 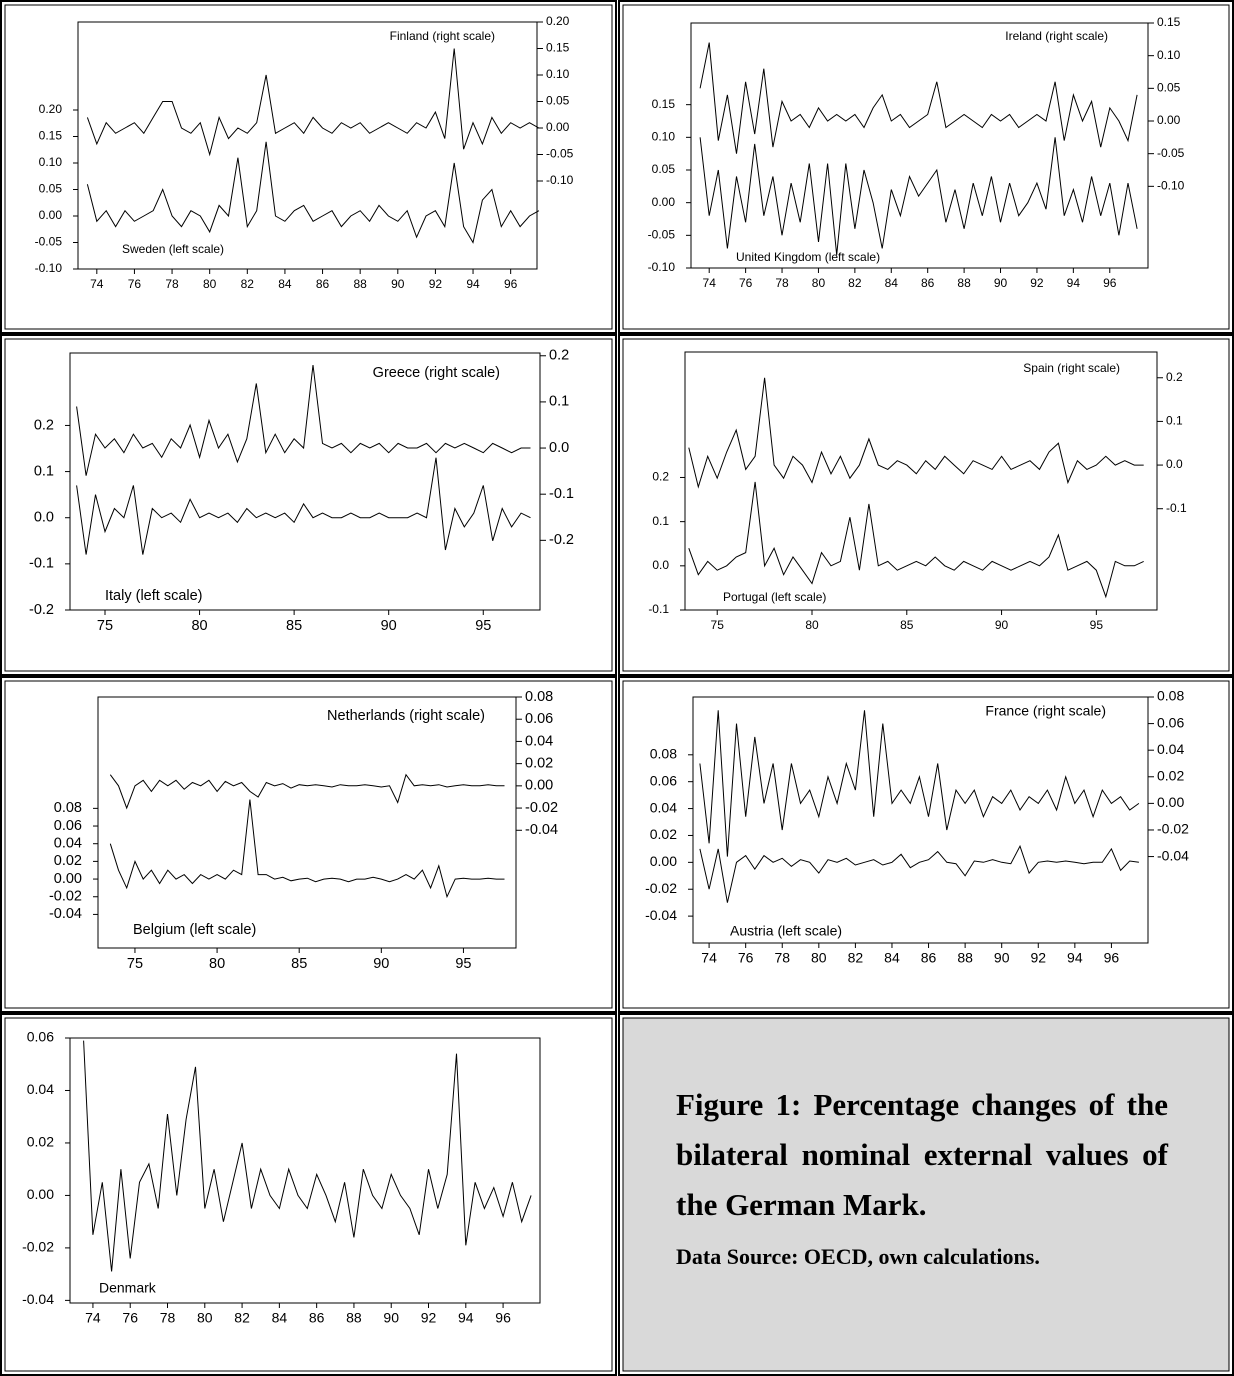 What do you see at coordinates (40, 1037) in the screenshot?
I see `y-tick-label: 0.06` at bounding box center [40, 1037].